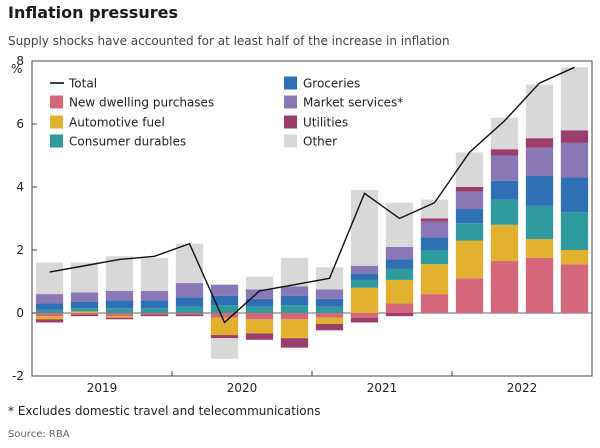 This screenshot has height=448, width=600. What do you see at coordinates (141, 103) in the screenshot?
I see `legend-label: New dwelling purchases` at bounding box center [141, 103].